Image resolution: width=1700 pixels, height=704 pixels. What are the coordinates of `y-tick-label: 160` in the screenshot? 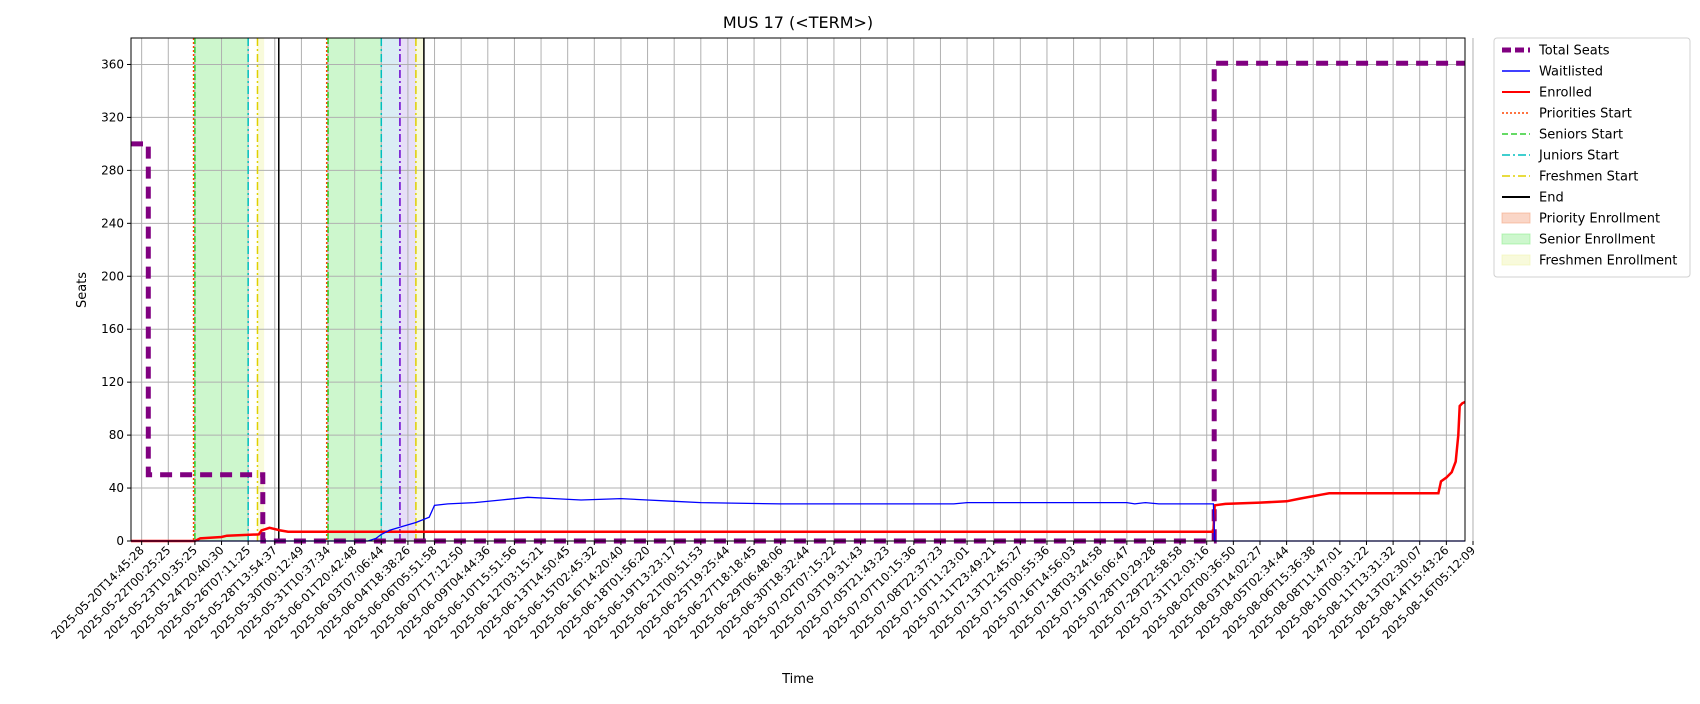 It's located at (112, 329).